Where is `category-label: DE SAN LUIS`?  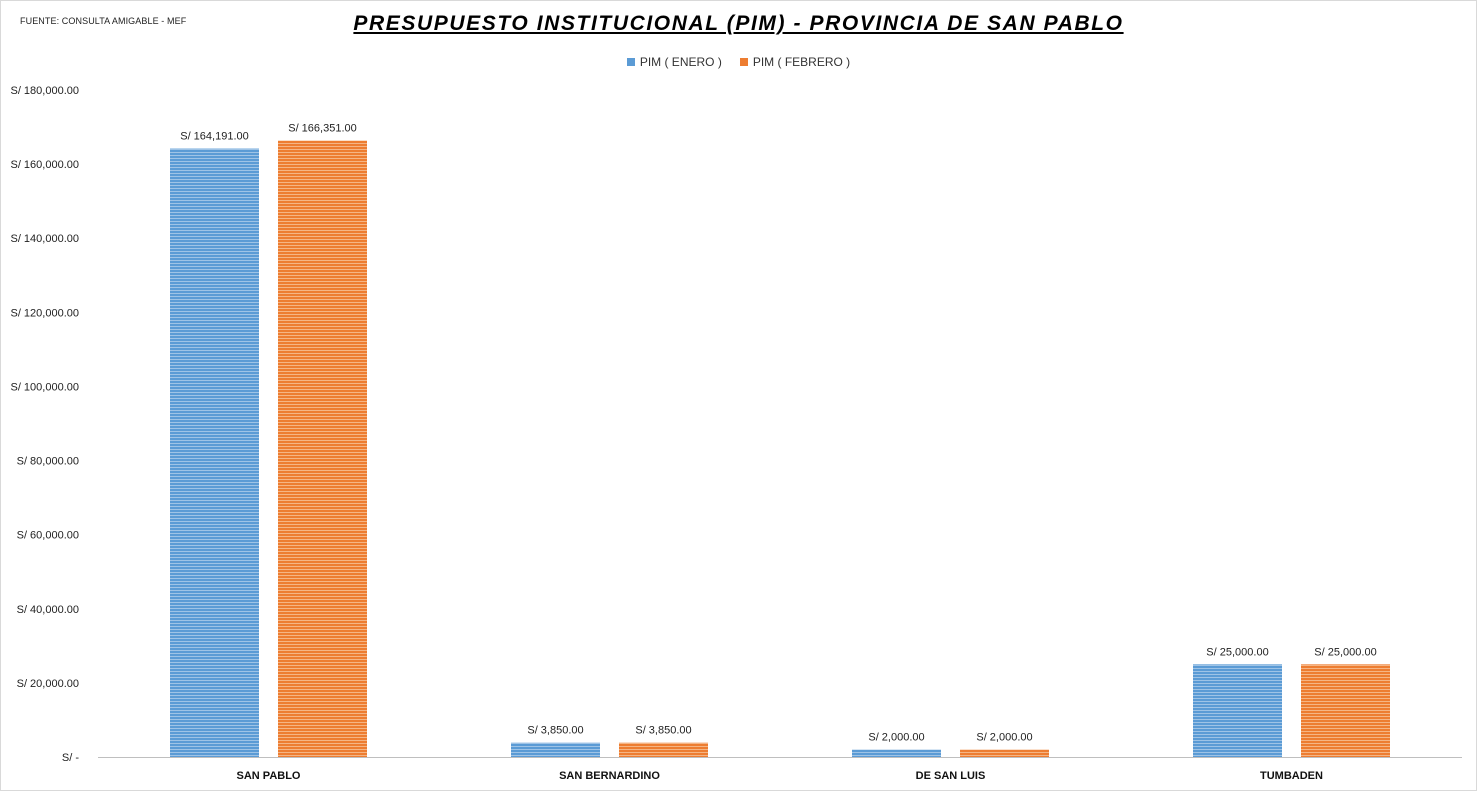
category-label: DE SAN LUIS is located at coordinates (951, 776).